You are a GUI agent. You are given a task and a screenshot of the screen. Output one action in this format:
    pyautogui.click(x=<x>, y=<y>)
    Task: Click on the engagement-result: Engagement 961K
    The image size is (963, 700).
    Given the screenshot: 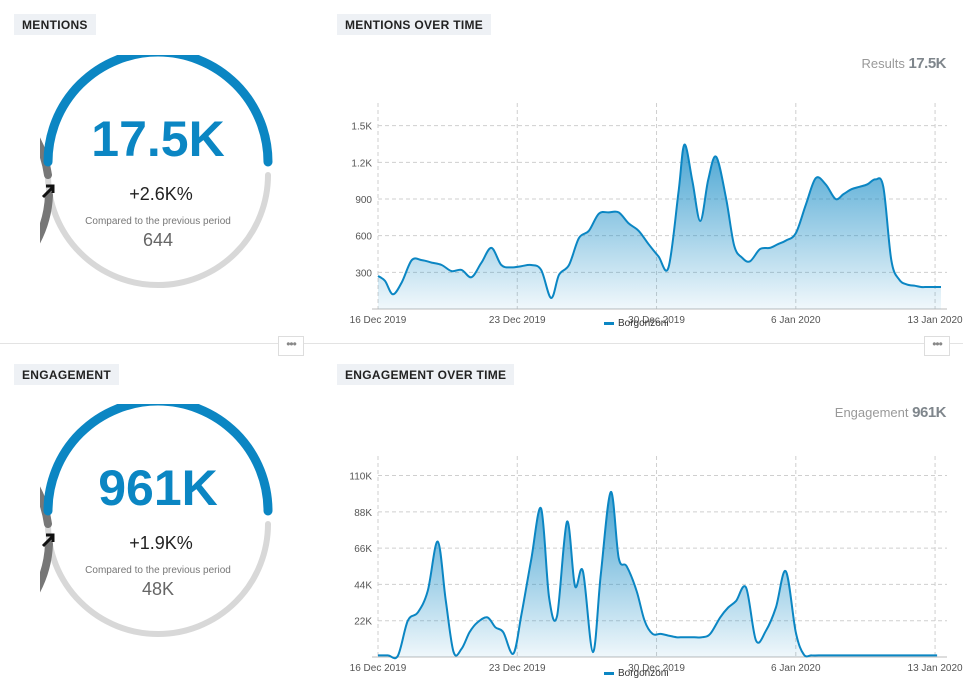 What is the action you would take?
    pyautogui.click(x=890, y=412)
    